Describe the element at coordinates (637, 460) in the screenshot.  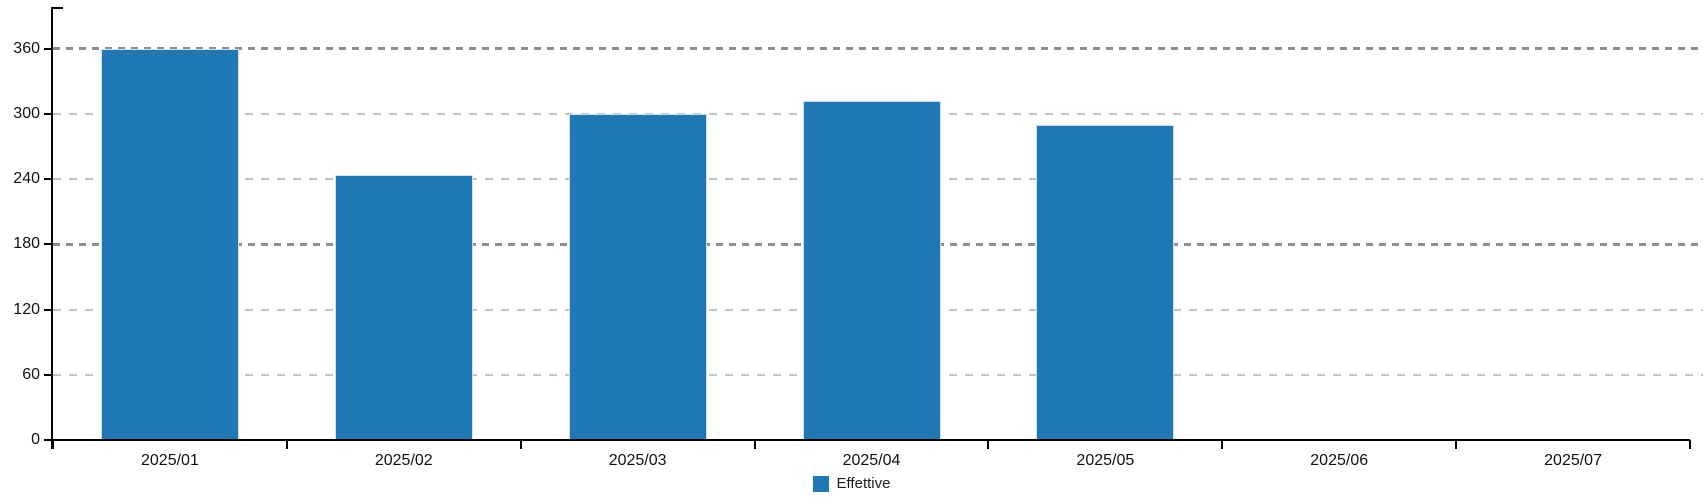
I see `x-axis-label-2025-03: 2025/03` at that location.